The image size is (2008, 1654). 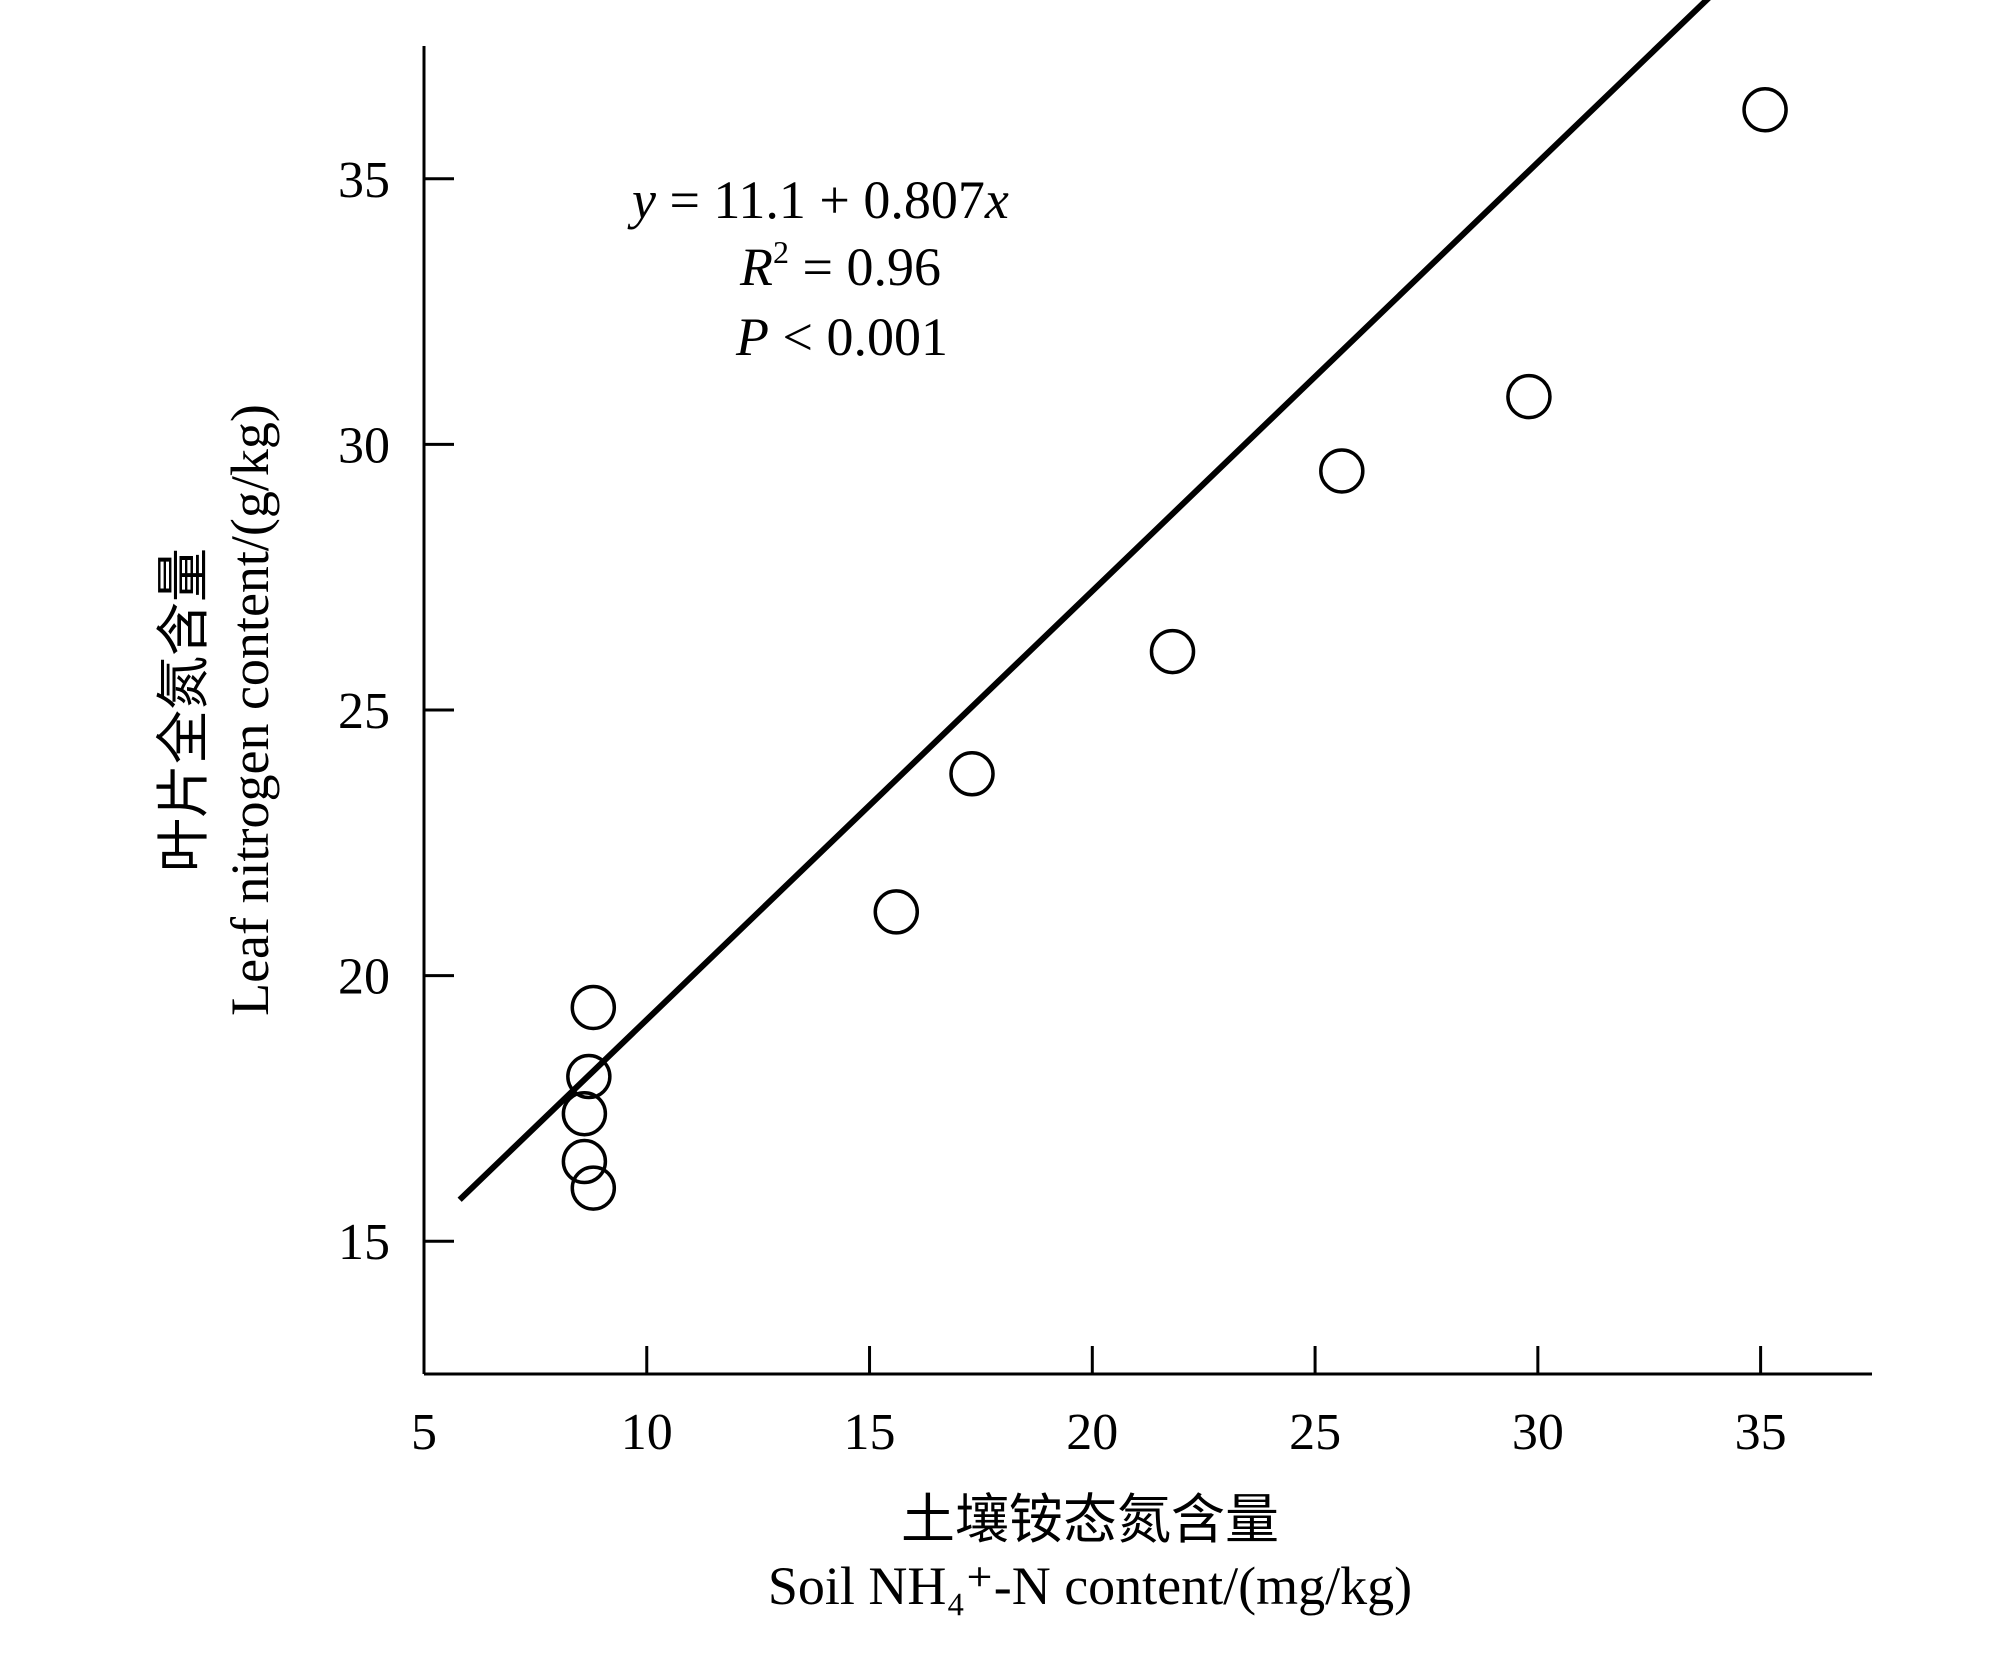 I want to click on regression-equation: y = 11.1 + 0.807x, so click(x=818, y=200).